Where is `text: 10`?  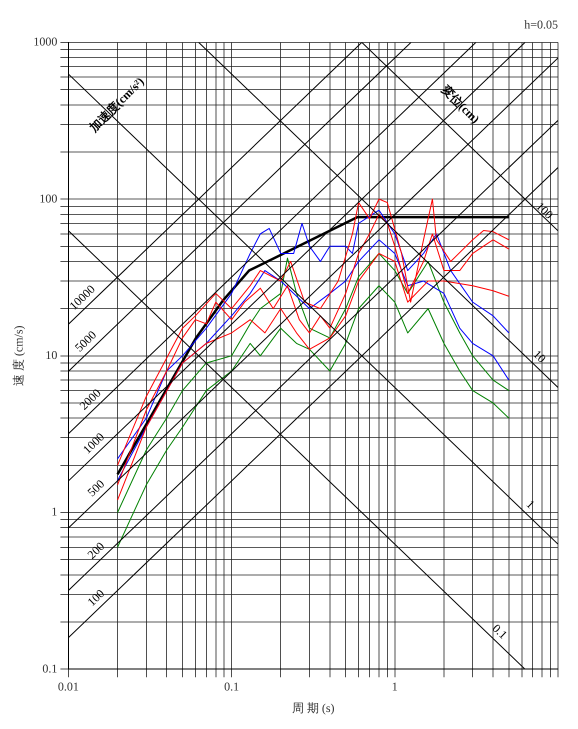 text: 10 is located at coordinates (539, 356).